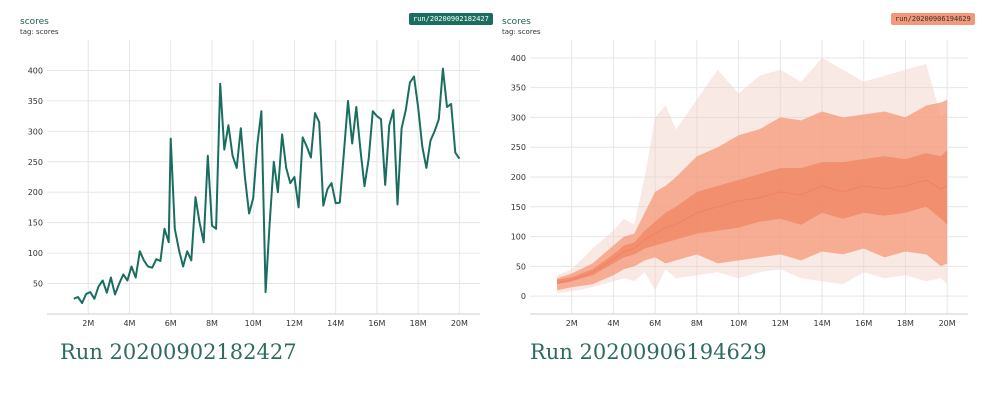 This screenshot has width=1000, height=400. Describe the element at coordinates (752, 231) in the screenshot. I see `series-line` at that location.